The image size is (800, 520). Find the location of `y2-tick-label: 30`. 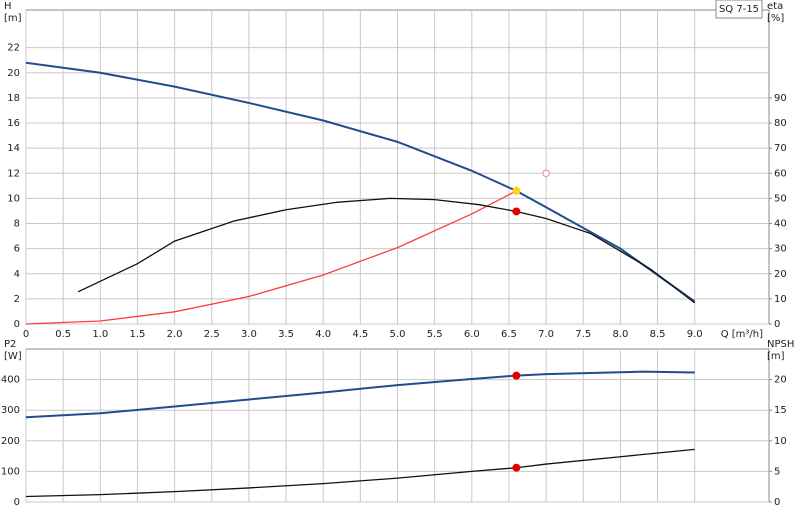

y2-tick-label: 30 is located at coordinates (780, 249).